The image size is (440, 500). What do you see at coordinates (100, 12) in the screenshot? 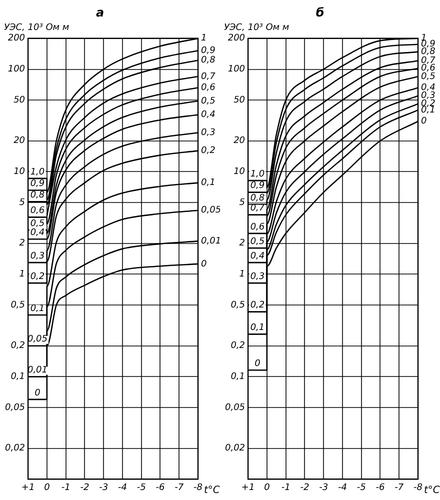
I see `chart-title: а` at bounding box center [100, 12].